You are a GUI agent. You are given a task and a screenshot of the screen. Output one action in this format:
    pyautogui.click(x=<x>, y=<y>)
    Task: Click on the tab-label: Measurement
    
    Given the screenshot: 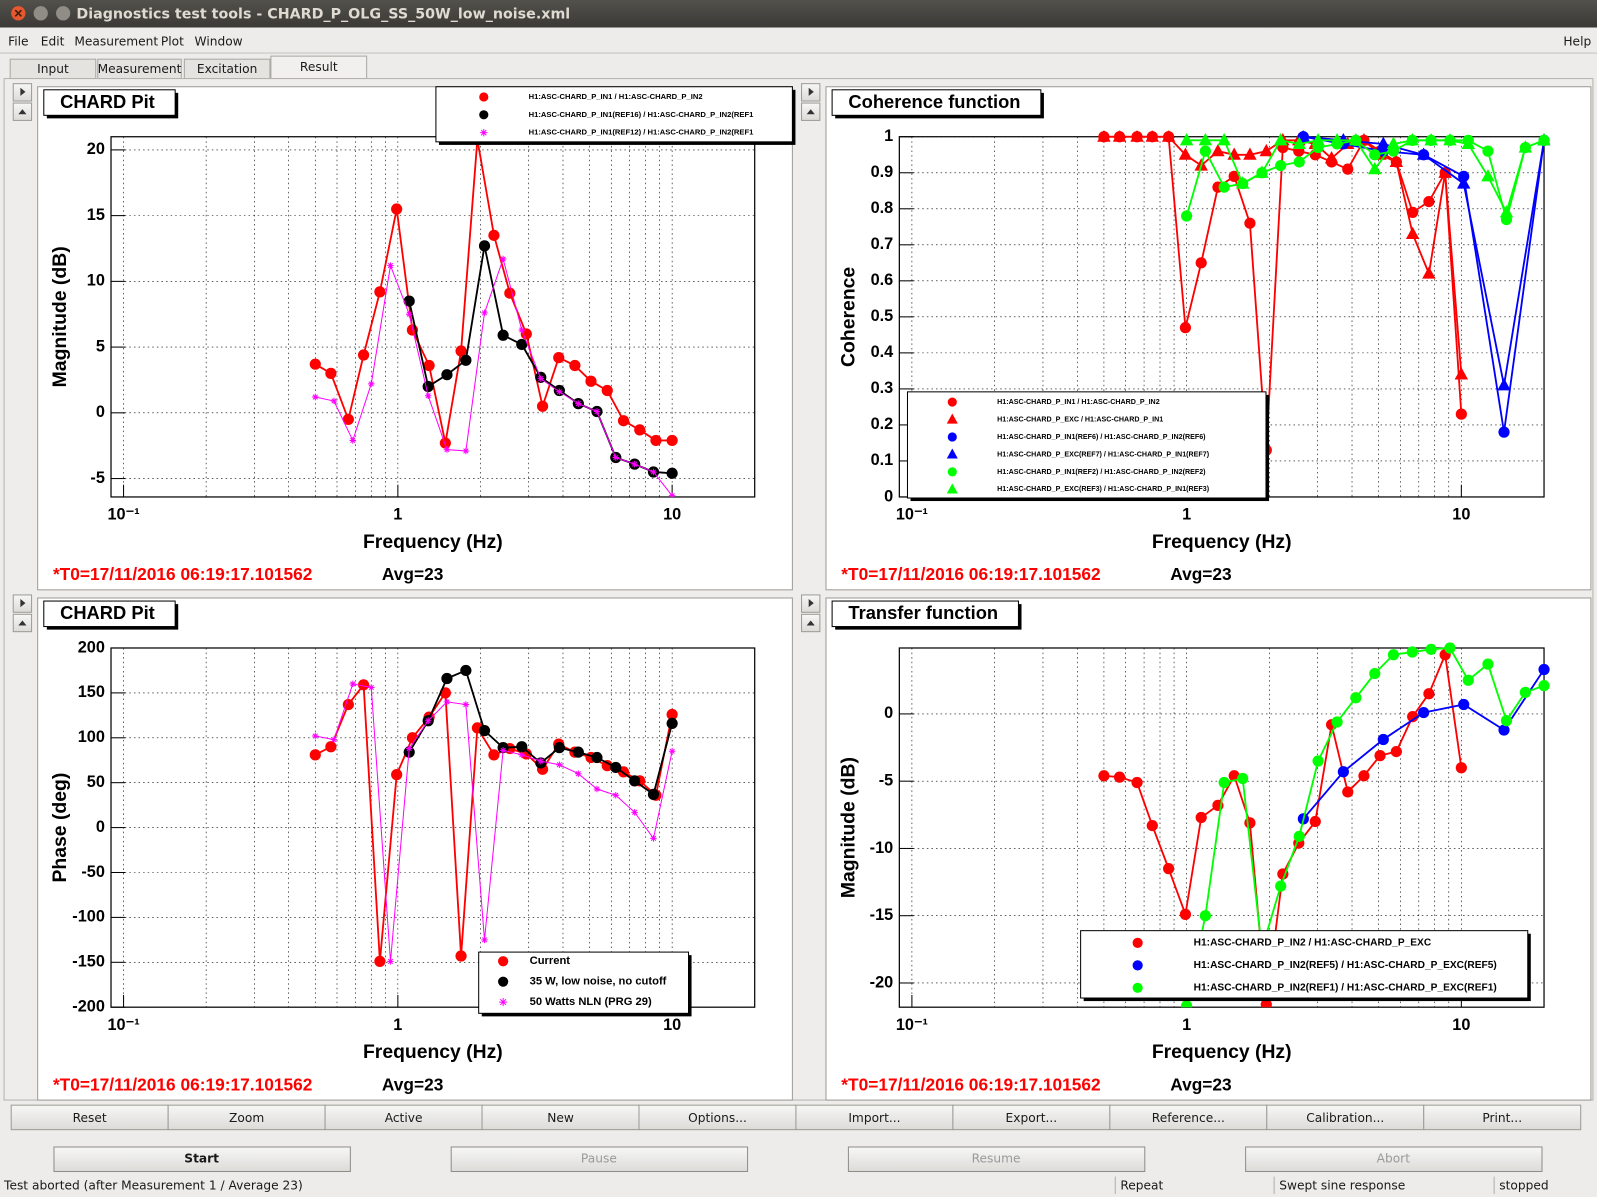 What is the action you would take?
    pyautogui.click(x=140, y=69)
    